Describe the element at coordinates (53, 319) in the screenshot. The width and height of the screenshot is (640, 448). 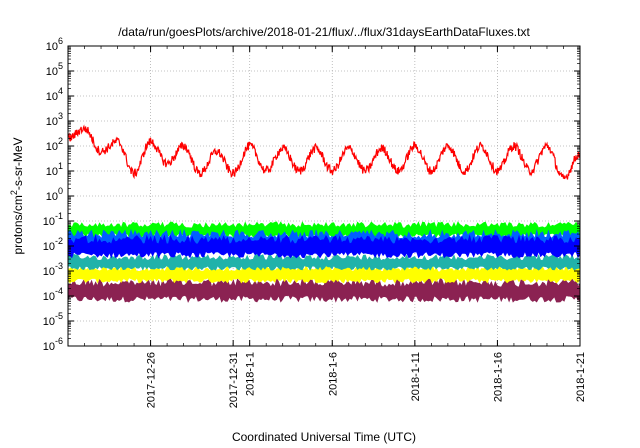
I see `y-tick-label: 10⁻⁵` at that location.